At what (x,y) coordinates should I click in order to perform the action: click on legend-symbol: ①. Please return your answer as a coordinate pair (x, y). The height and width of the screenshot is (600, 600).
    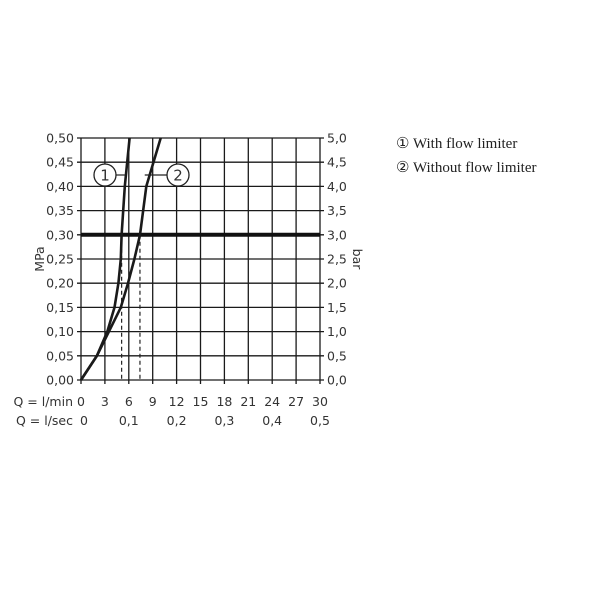
    Looking at the image, I should click on (403, 144).